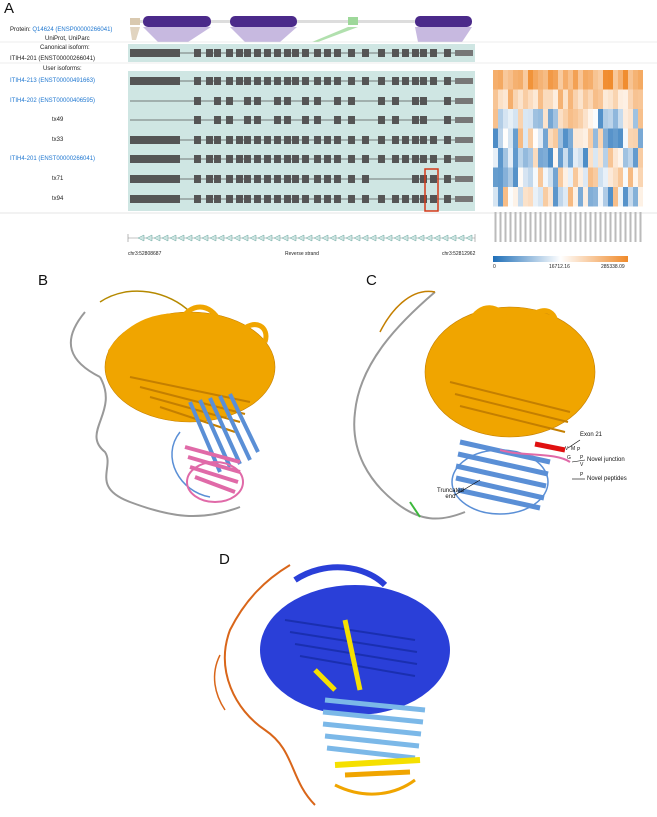 The height and width of the screenshot is (817, 657). What do you see at coordinates (560, 259) in the screenshot?
I see `color-scale-bar` at bounding box center [560, 259].